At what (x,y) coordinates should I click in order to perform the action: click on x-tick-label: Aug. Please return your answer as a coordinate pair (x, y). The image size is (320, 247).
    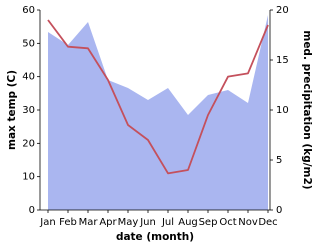
    Looking at the image, I should click on (188, 222).